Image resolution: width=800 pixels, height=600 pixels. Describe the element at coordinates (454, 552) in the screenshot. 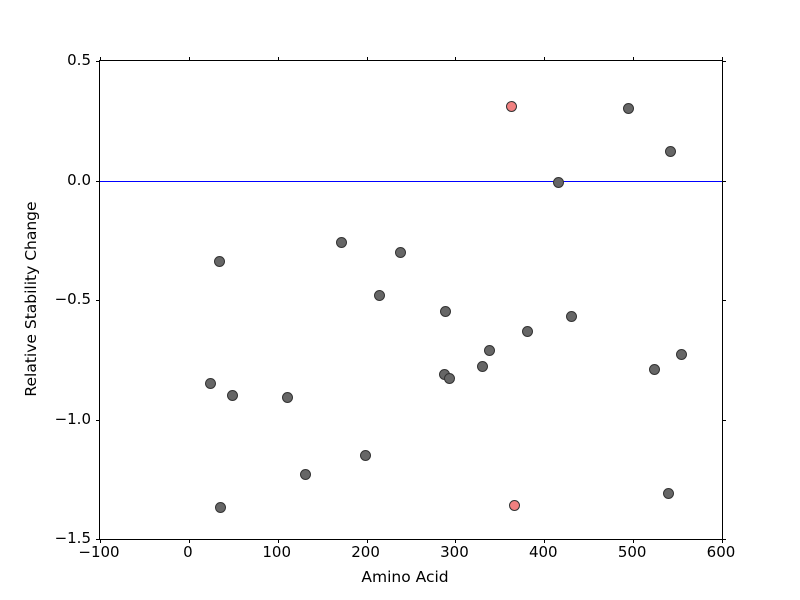

I see `x-axis-tick-label: 300` at that location.